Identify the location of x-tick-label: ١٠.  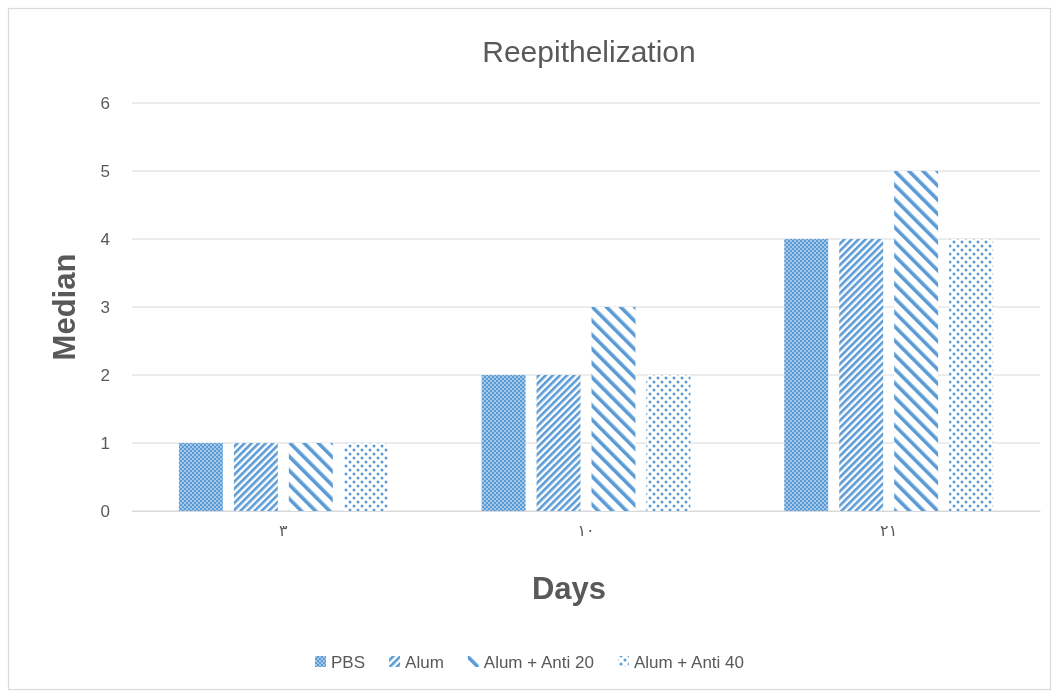
(586, 531).